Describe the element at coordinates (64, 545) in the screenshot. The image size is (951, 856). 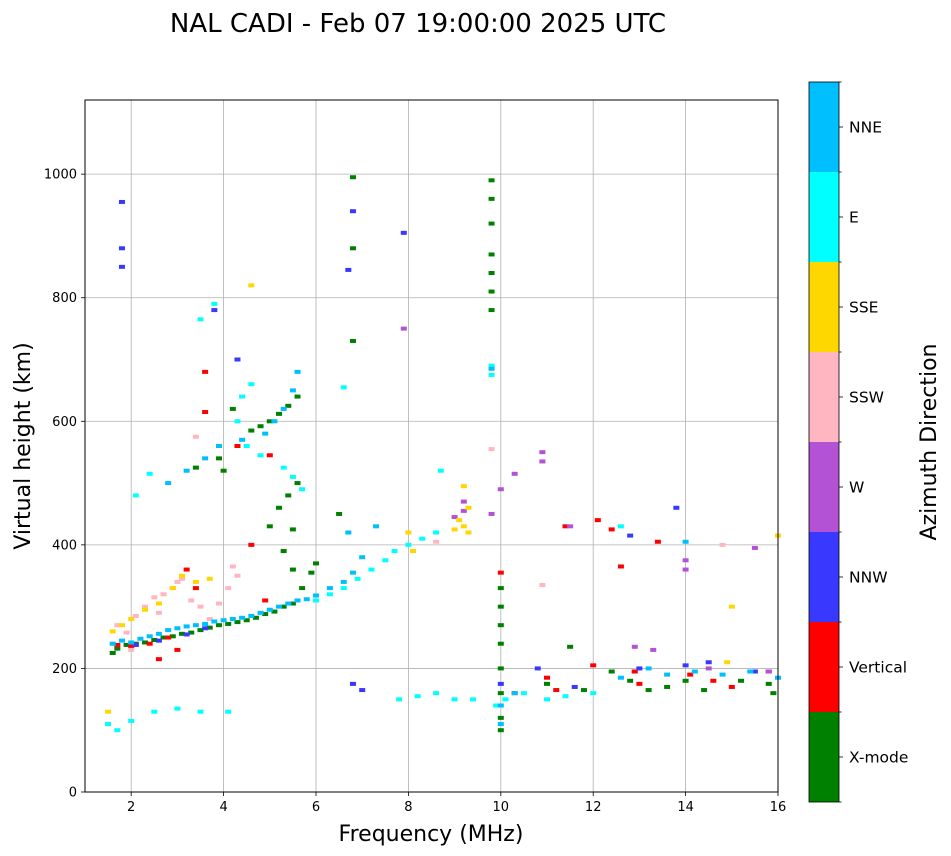
I see `y-tick-label: 400` at that location.